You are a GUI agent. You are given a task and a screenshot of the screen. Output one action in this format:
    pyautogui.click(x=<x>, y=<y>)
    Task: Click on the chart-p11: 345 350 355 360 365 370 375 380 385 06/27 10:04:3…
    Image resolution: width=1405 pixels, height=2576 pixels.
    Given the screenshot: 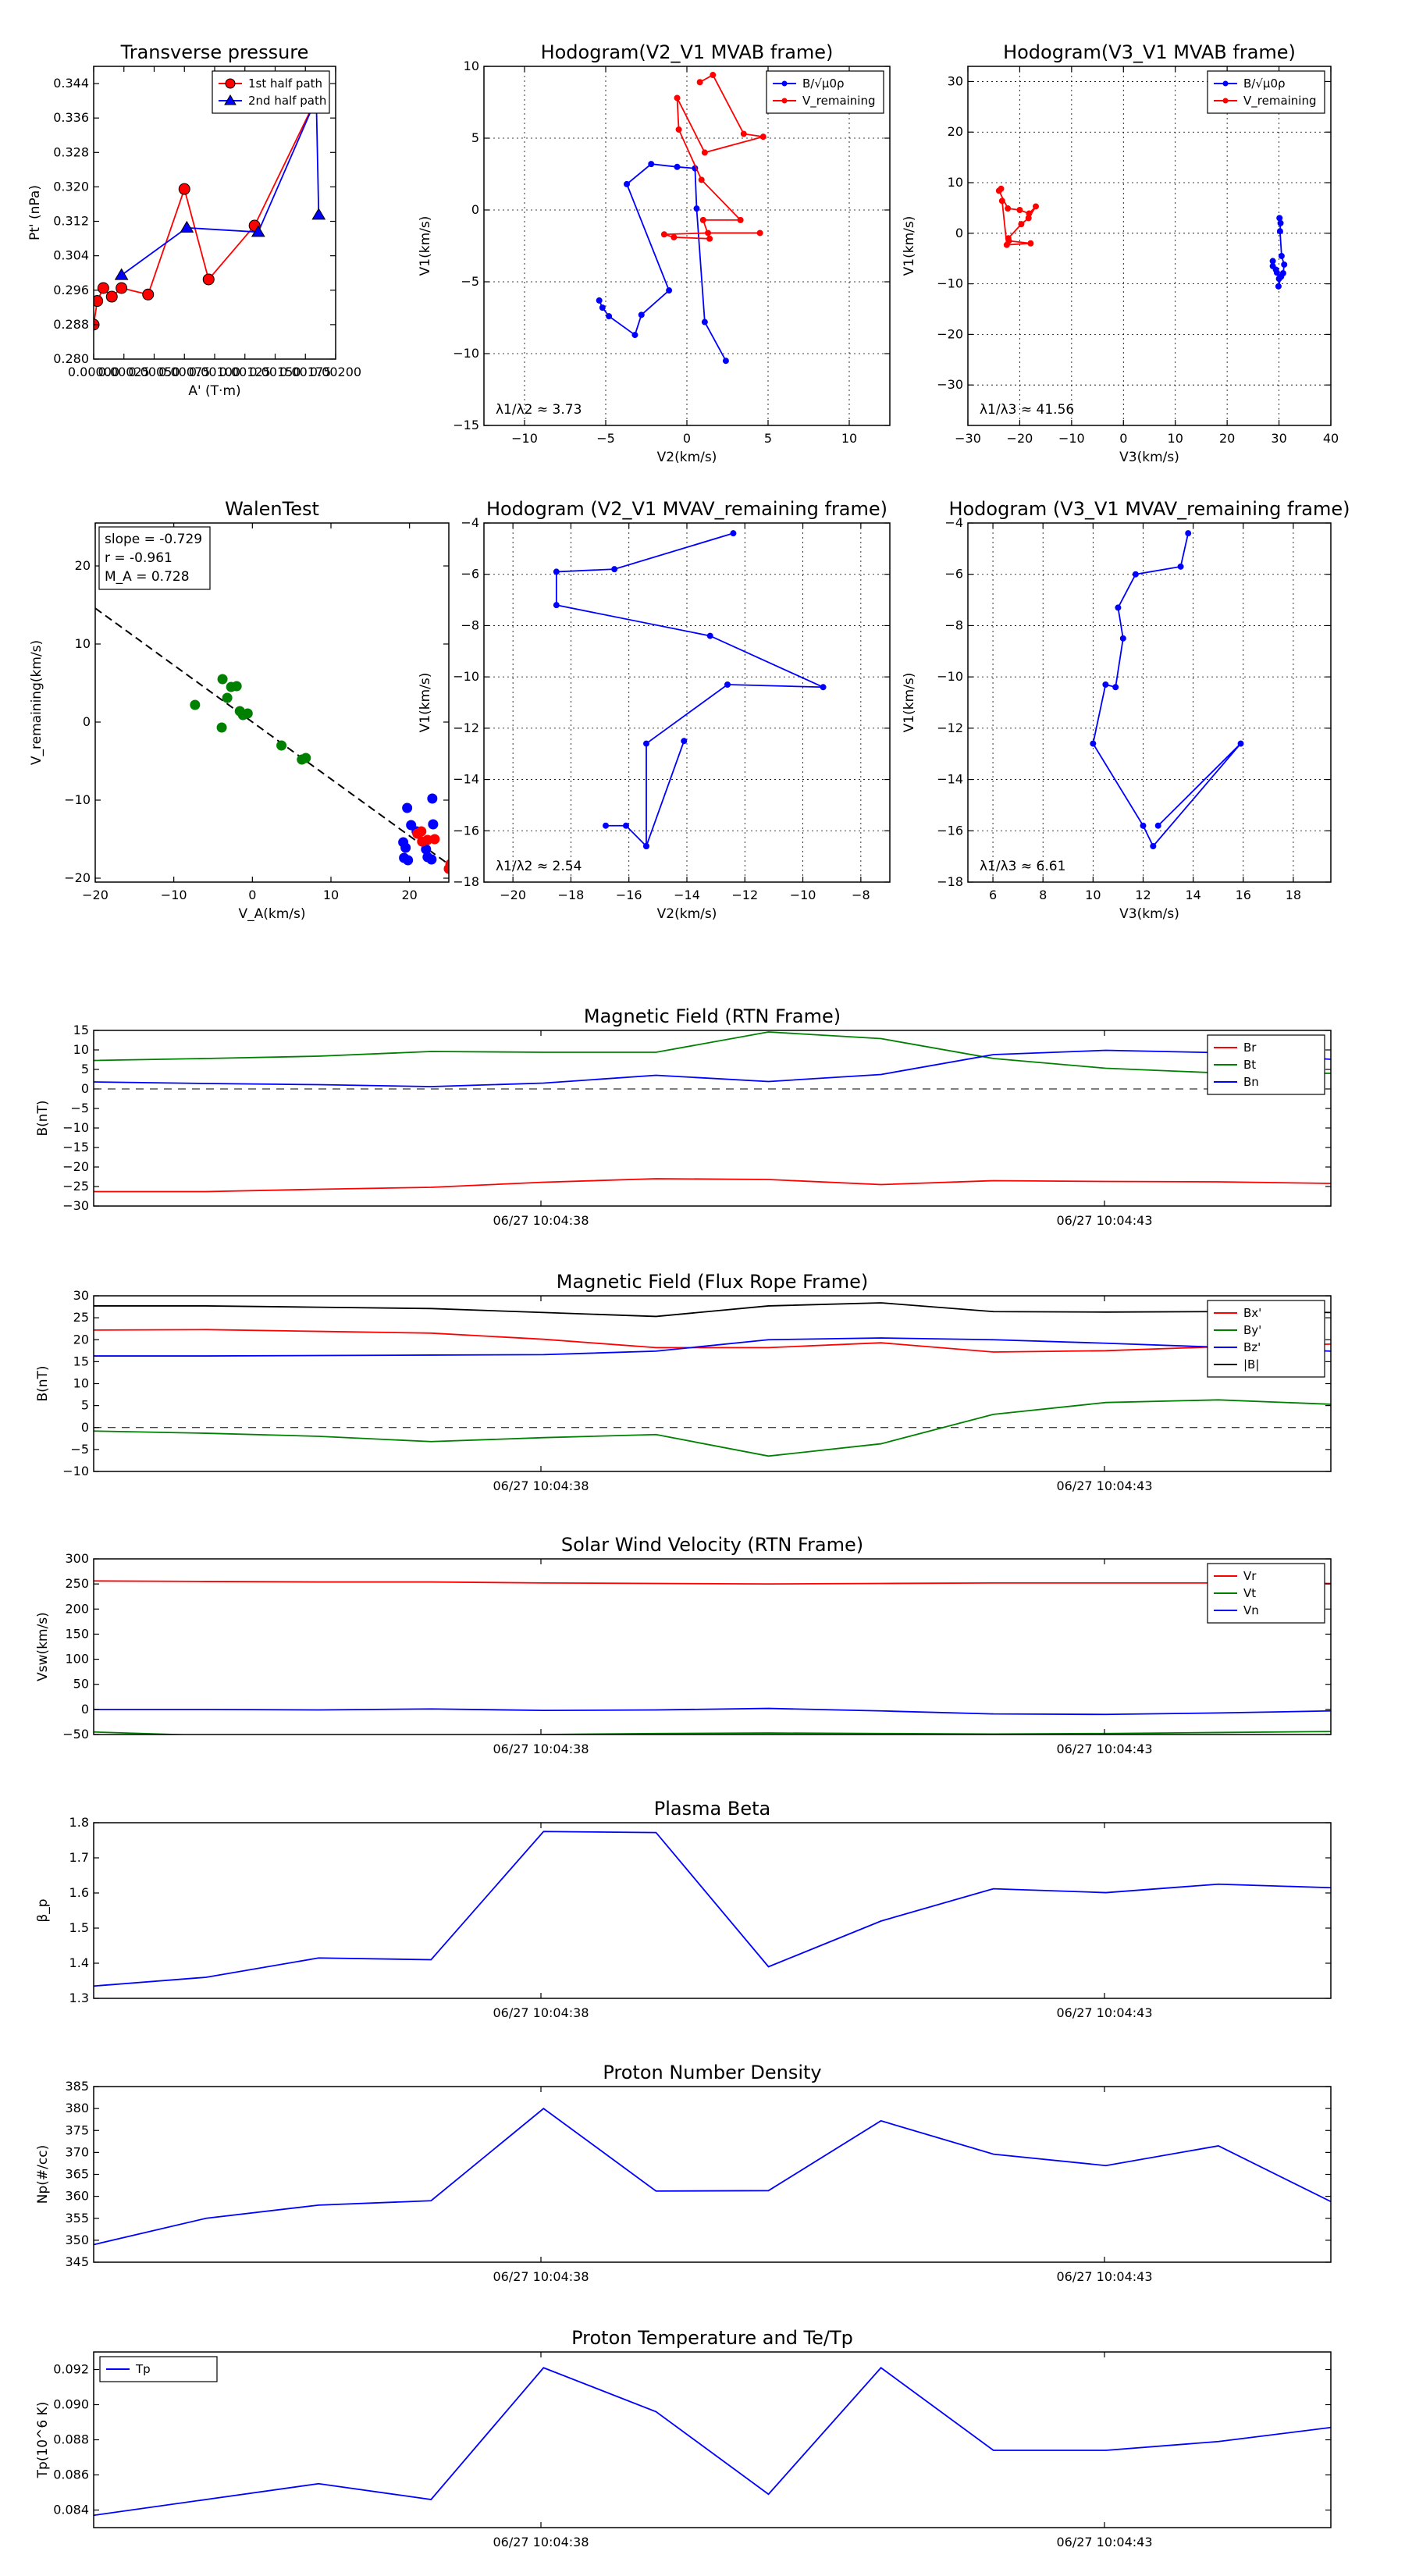 What is the action you would take?
    pyautogui.click(x=683, y=2173)
    